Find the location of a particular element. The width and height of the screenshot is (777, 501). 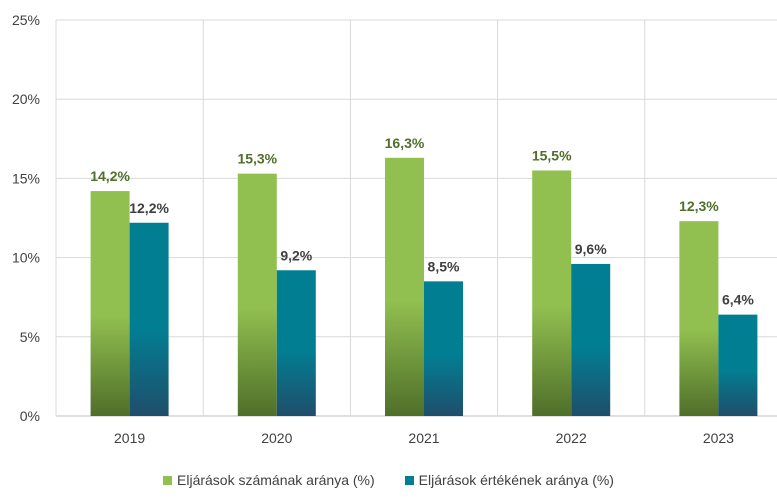

bar-series-2-2019 is located at coordinates (149, 319).